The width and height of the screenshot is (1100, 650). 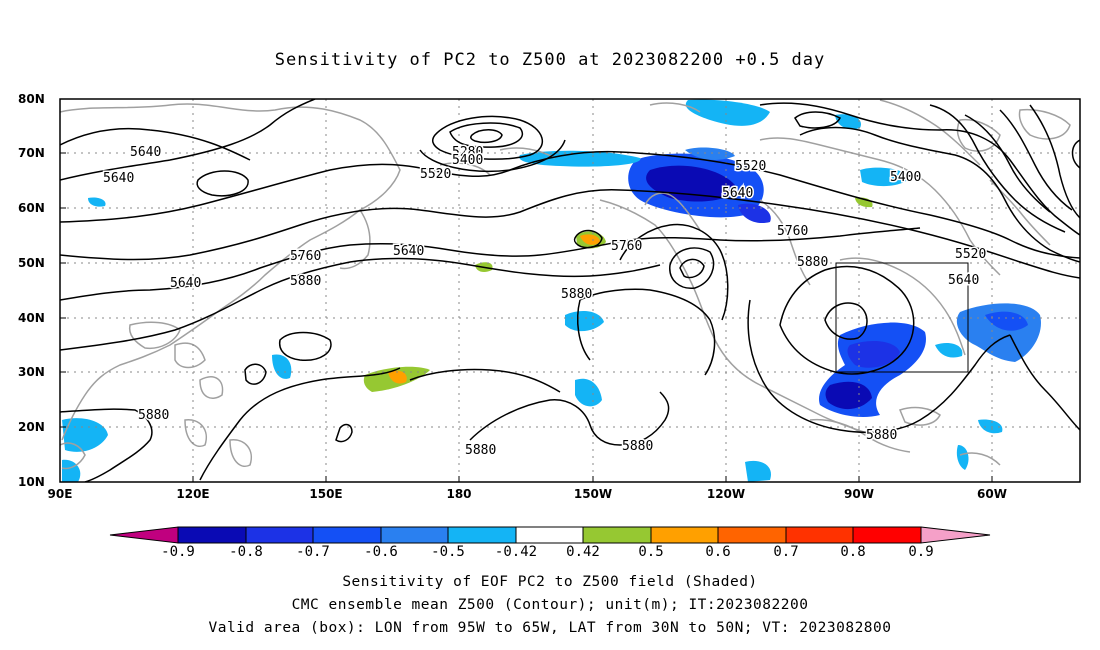 I want to click on lon-label: 180, so click(x=459, y=494).